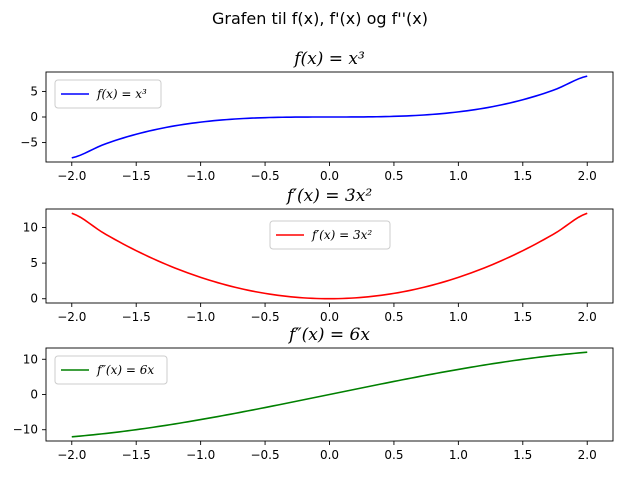  What do you see at coordinates (121, 94) in the screenshot?
I see `legend-label: f(x) = x³` at bounding box center [121, 94].